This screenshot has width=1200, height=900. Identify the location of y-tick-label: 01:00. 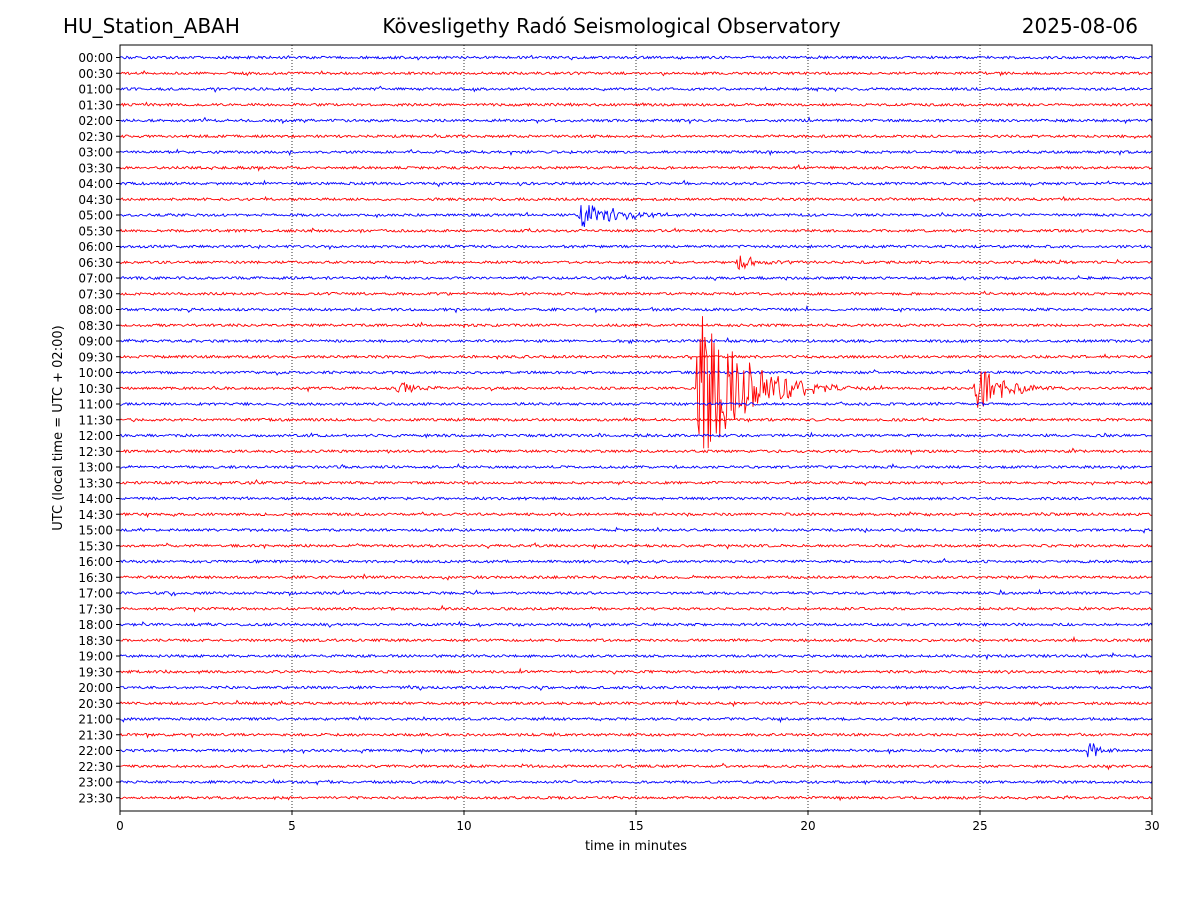
(95, 90).